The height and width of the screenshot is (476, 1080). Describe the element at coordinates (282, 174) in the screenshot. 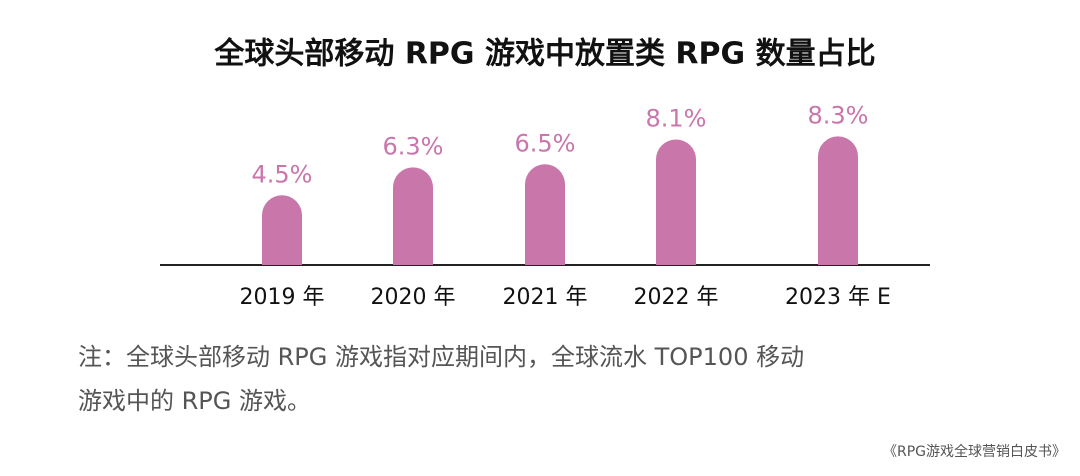

I see `value-label: 4.5%` at that location.